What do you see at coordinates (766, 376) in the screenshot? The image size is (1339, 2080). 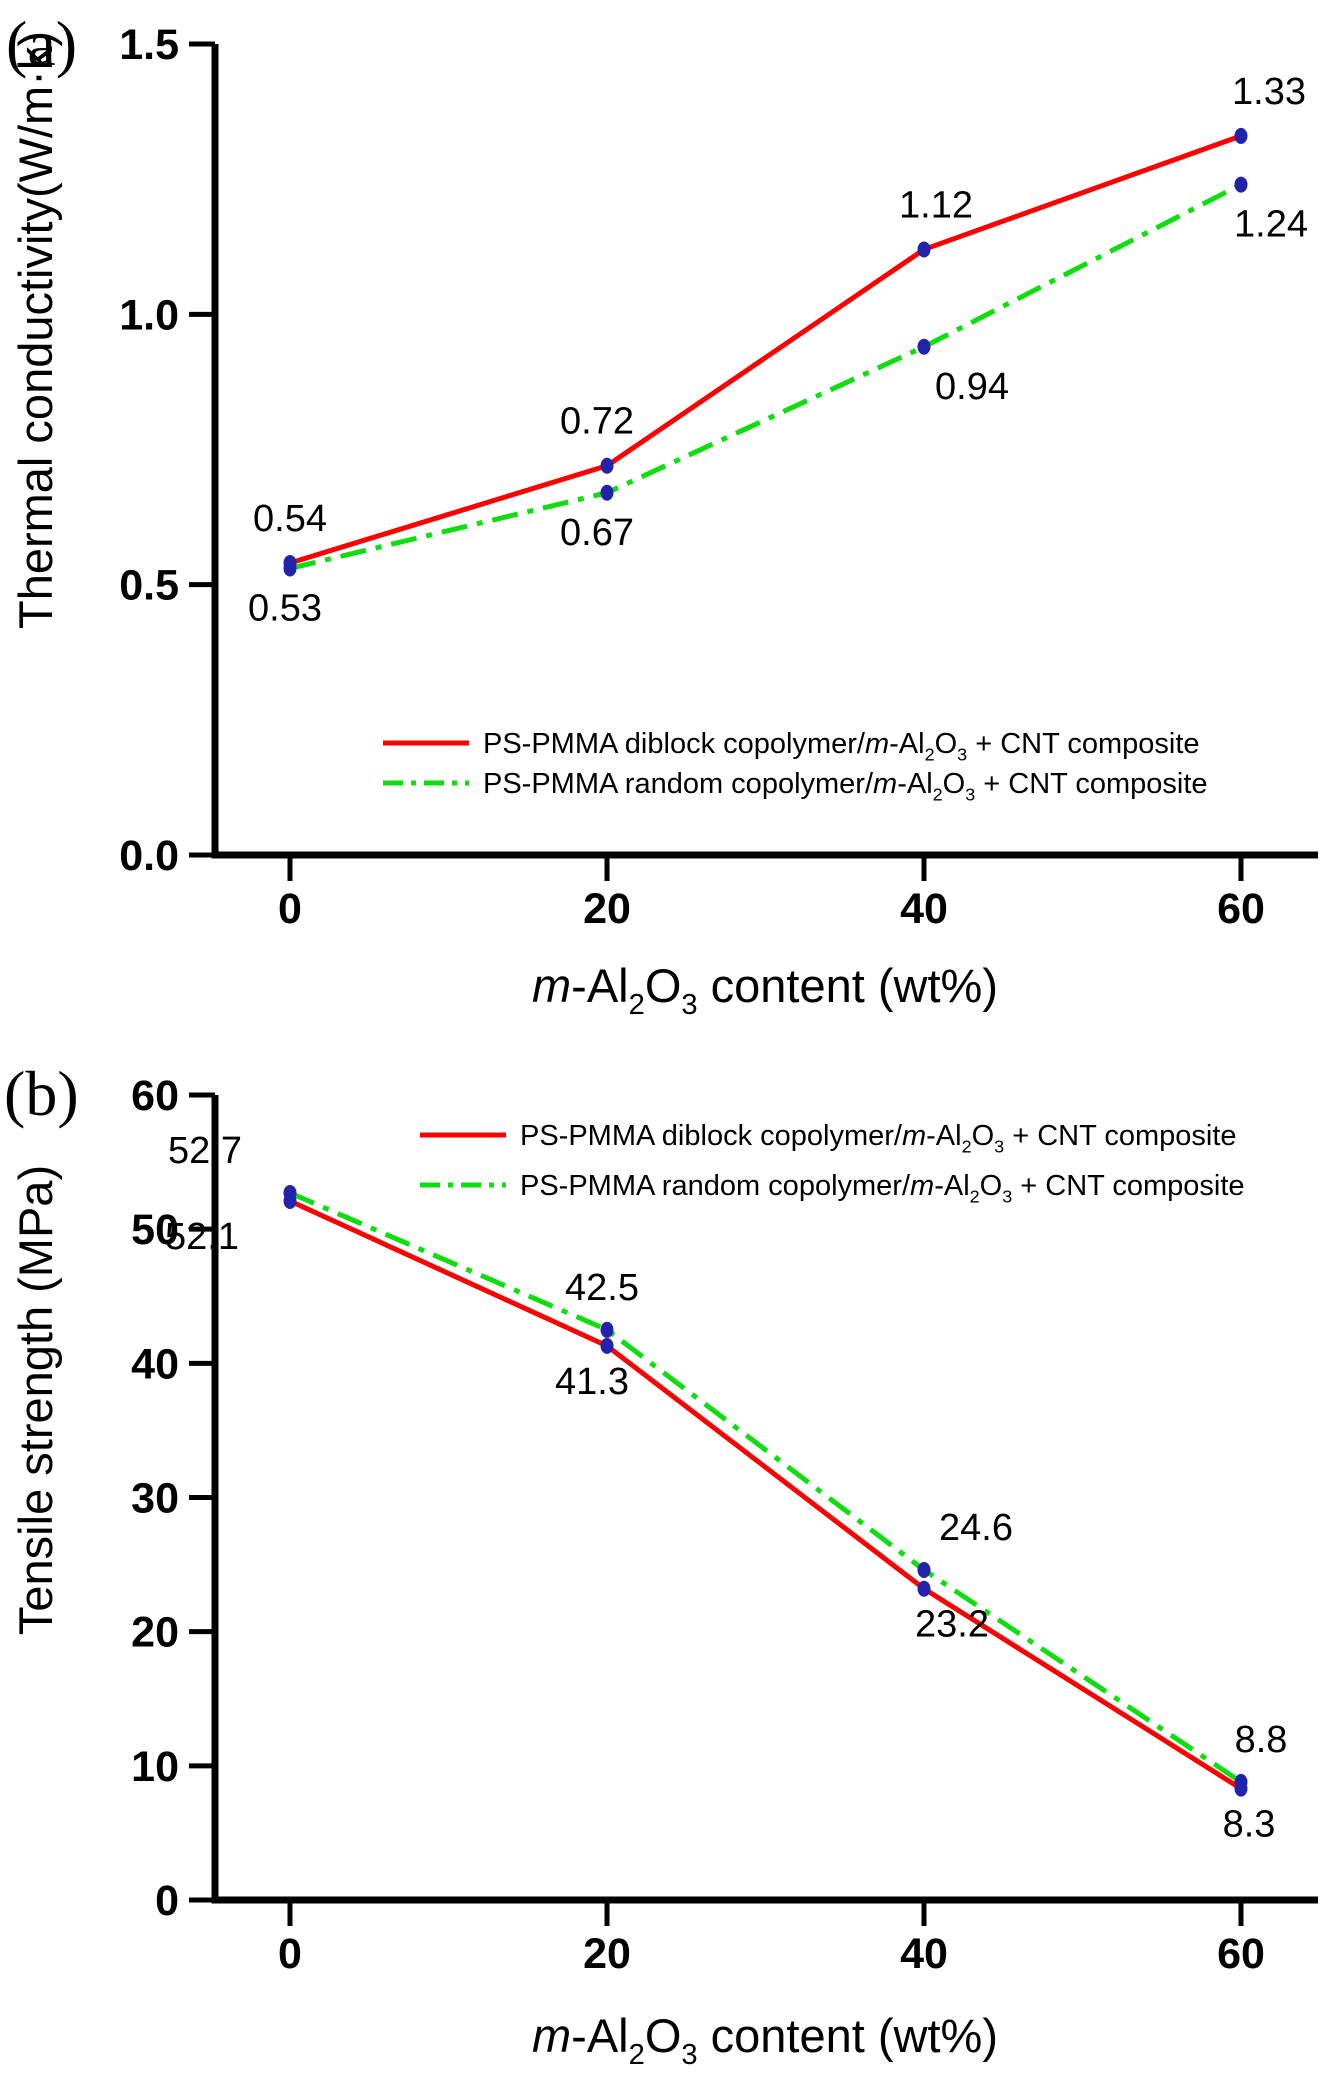 I see `series-random-line` at bounding box center [766, 376].